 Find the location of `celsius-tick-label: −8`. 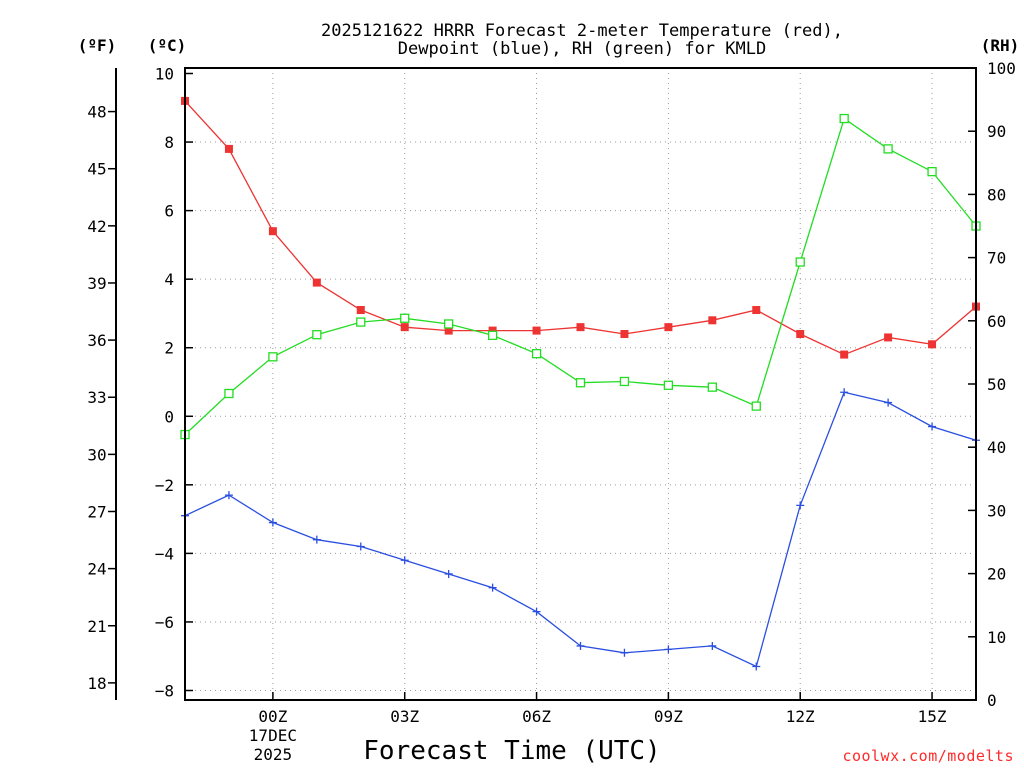

celsius-tick-label: −8 is located at coordinates (164, 691).